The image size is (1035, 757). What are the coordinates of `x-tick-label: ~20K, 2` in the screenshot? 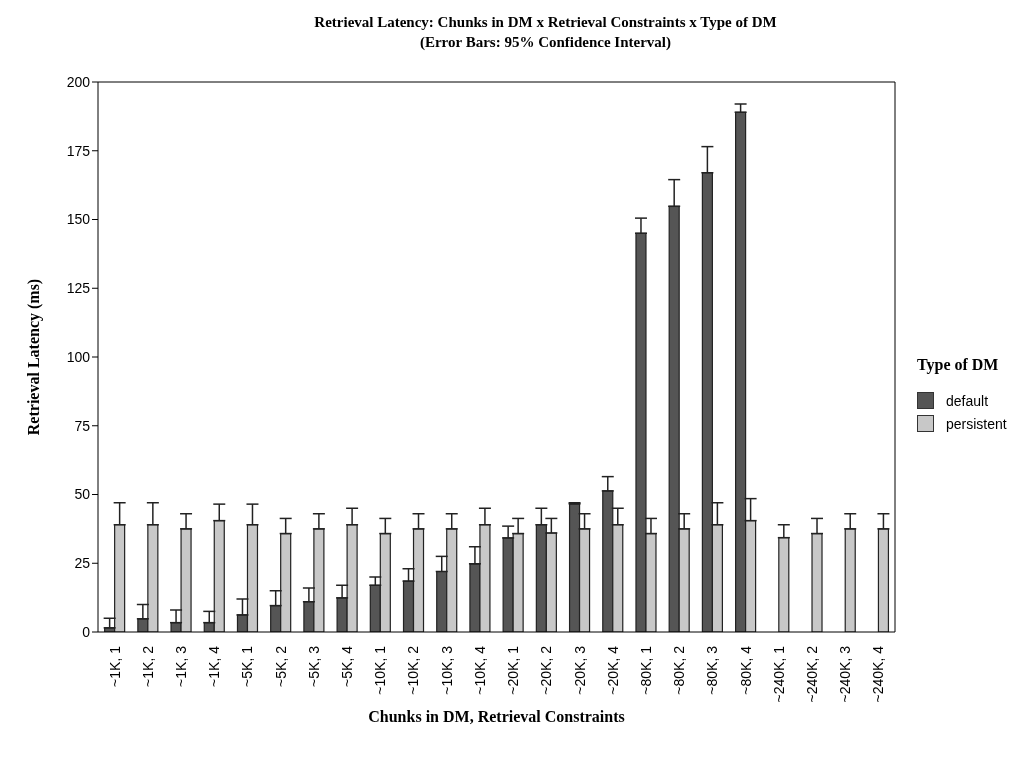 It's located at (546, 670).